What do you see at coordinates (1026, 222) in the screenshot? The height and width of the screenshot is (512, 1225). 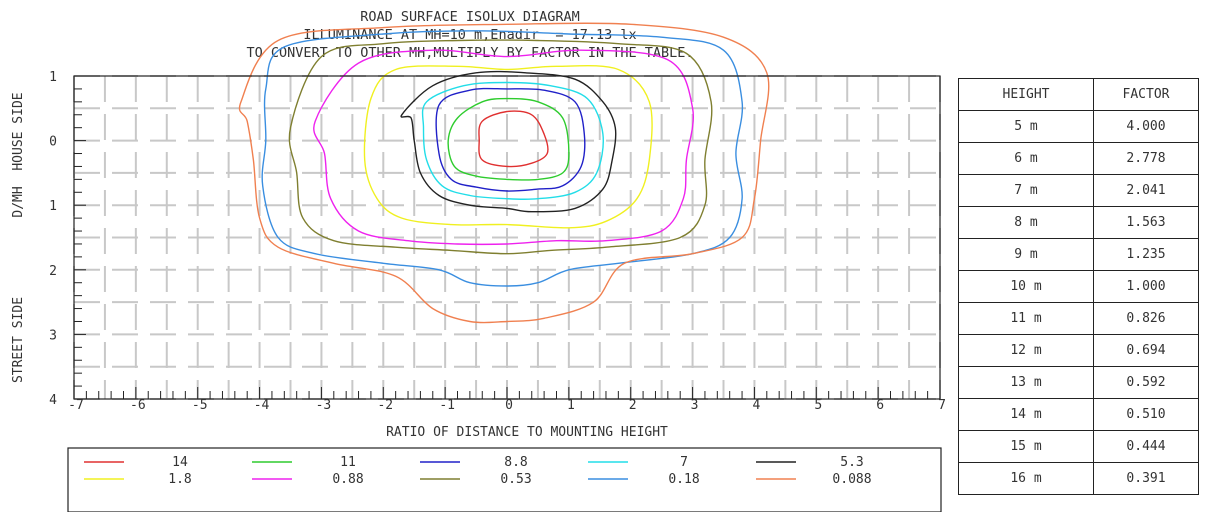 I see `height-cell: 8 m` at bounding box center [1026, 222].